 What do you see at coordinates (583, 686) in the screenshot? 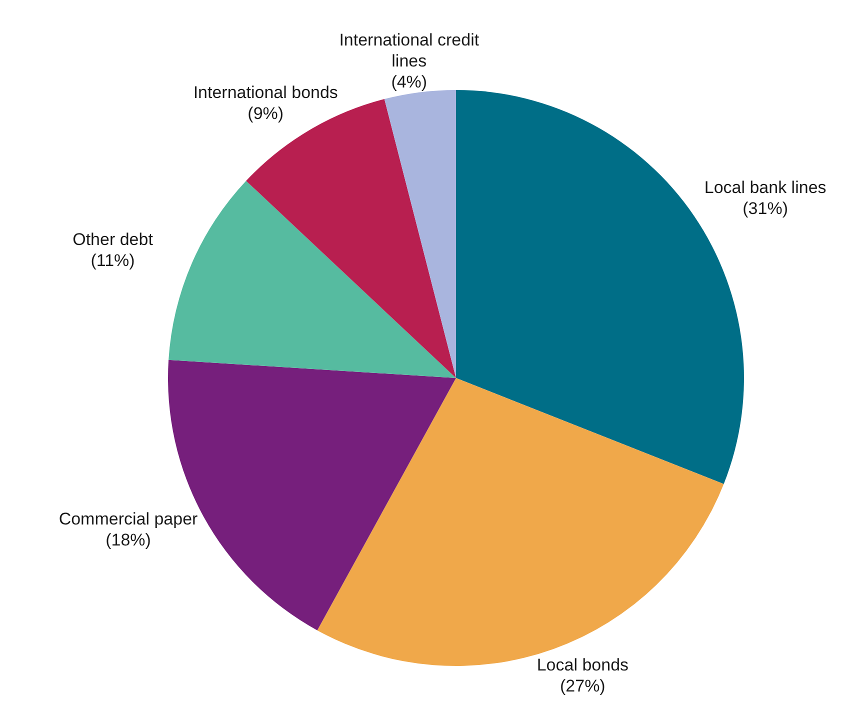
I see `data-label: (27%)` at bounding box center [583, 686].